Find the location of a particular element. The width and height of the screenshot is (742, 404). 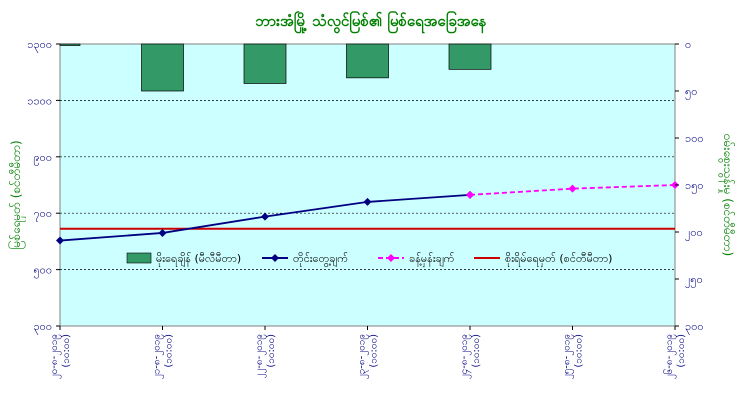

right-tick-label: ၂၀၀ is located at coordinates (694, 233).